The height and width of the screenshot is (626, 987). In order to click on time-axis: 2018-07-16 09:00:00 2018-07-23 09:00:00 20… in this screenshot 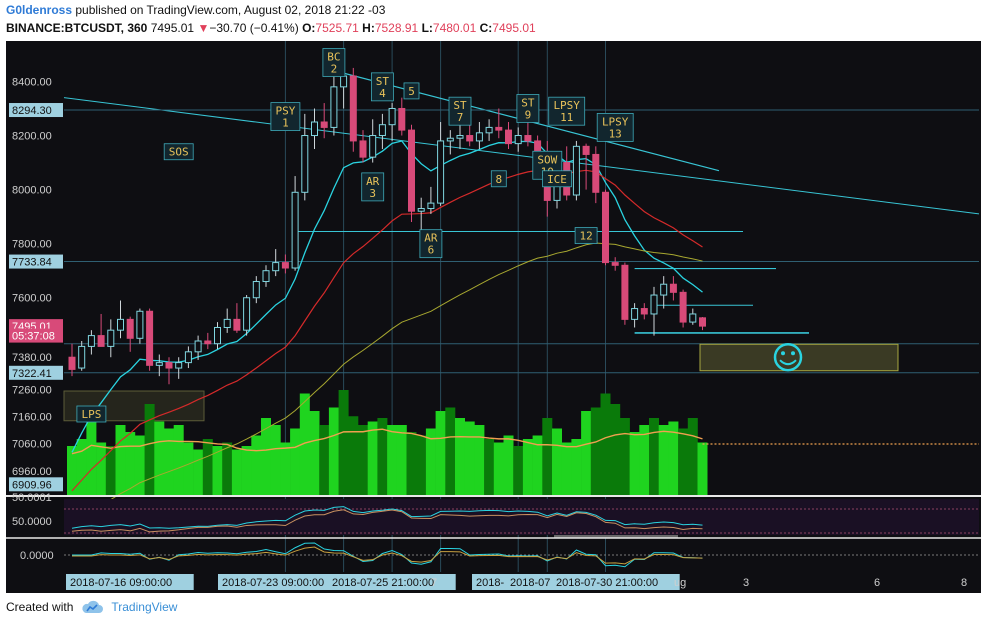, I will do `click(493, 582)`.